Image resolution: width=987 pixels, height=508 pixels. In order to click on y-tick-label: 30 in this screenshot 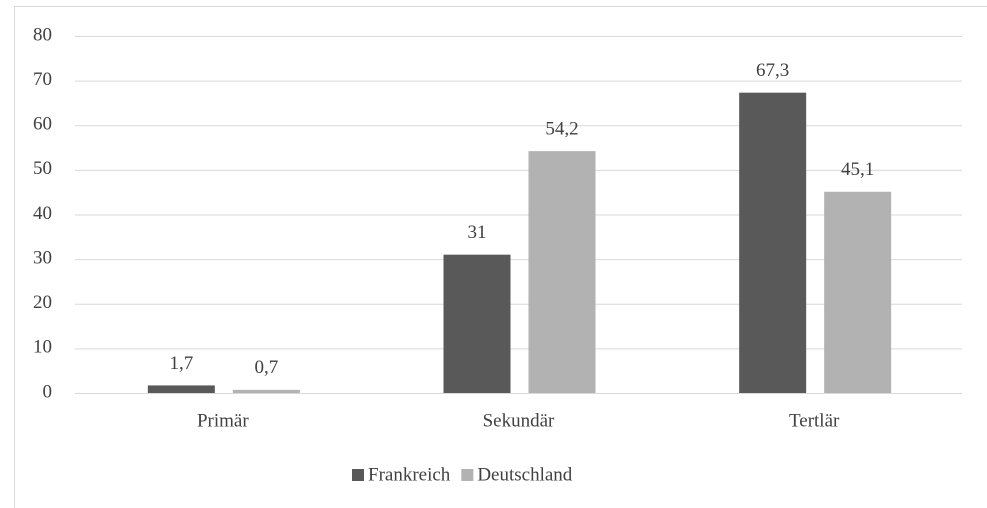, I will do `click(42, 257)`.